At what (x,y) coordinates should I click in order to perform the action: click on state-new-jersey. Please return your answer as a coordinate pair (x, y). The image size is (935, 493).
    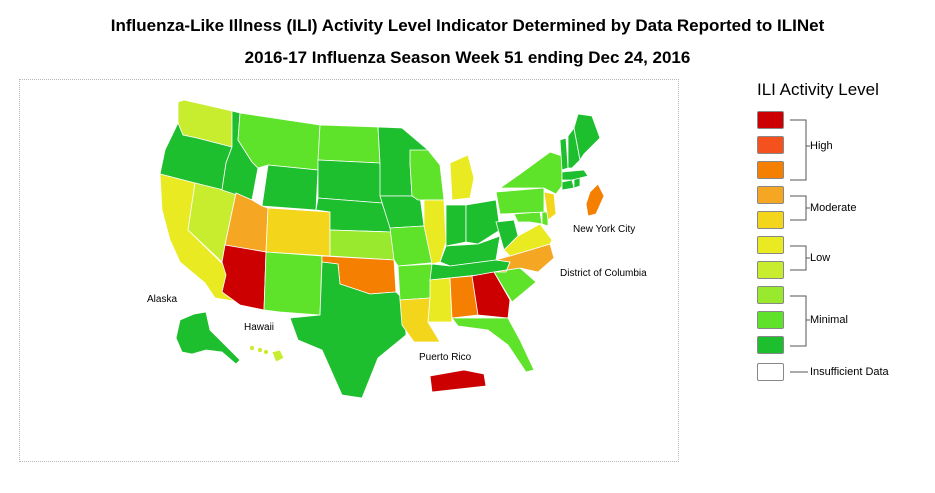
    Looking at the image, I should click on (550, 206).